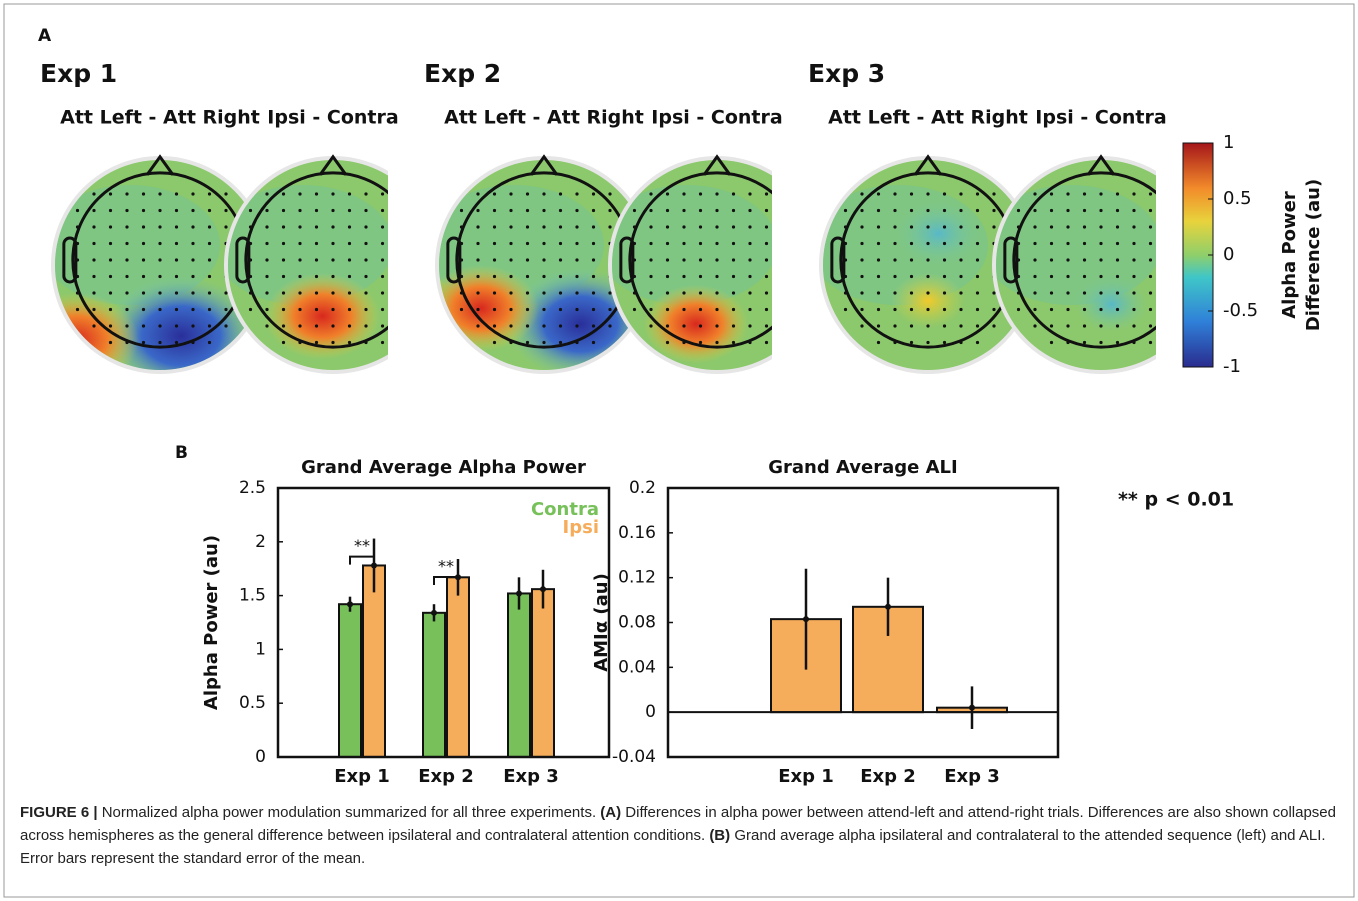 The width and height of the screenshot is (1358, 901). I want to click on legend-entry: Contra, so click(565, 509).